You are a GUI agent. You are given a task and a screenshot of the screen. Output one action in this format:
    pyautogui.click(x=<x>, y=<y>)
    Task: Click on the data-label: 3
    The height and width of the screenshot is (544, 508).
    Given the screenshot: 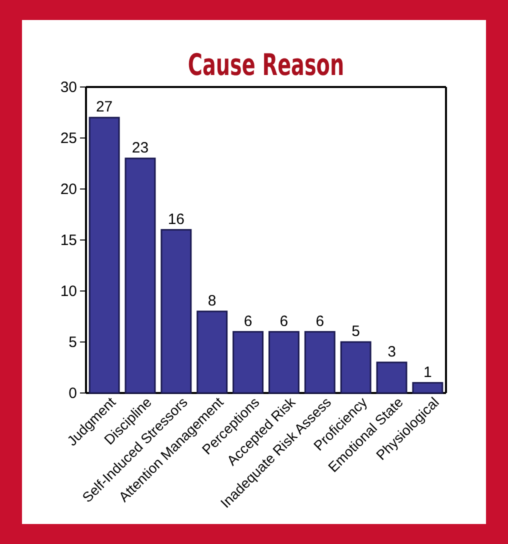 What is the action you would take?
    pyautogui.click(x=392, y=351)
    